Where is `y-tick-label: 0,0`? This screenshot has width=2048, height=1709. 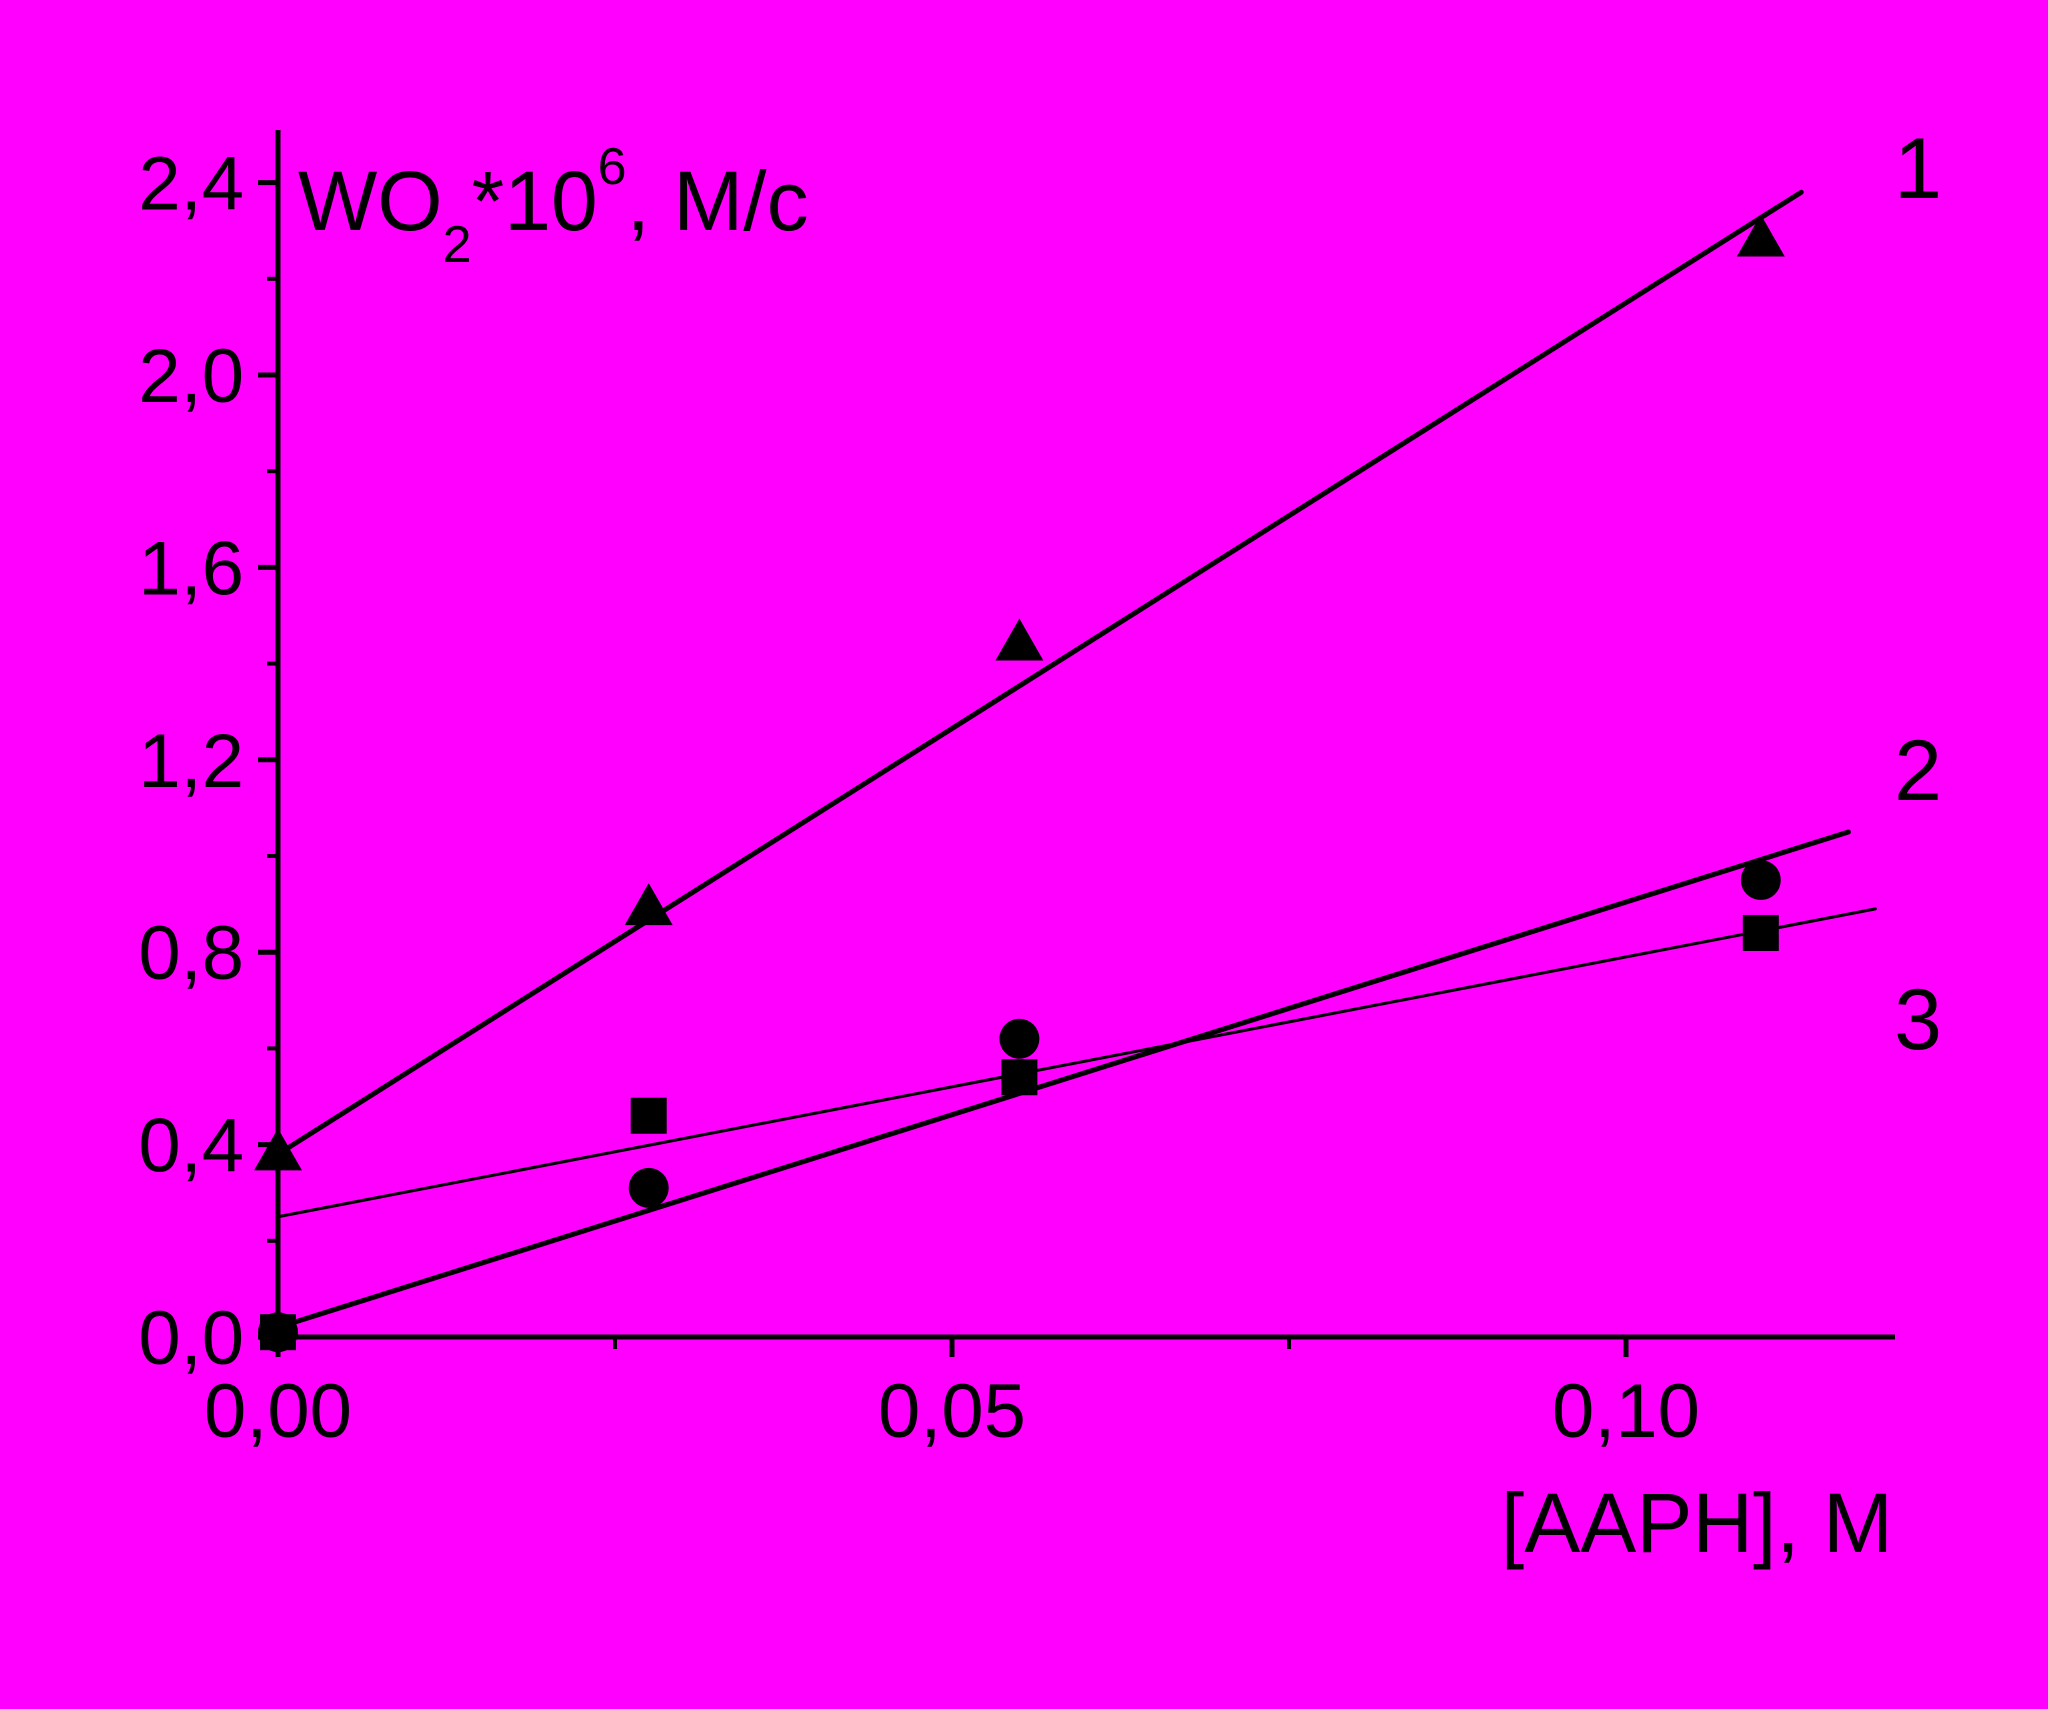 y-tick-label: 0,0 is located at coordinates (191, 1338).